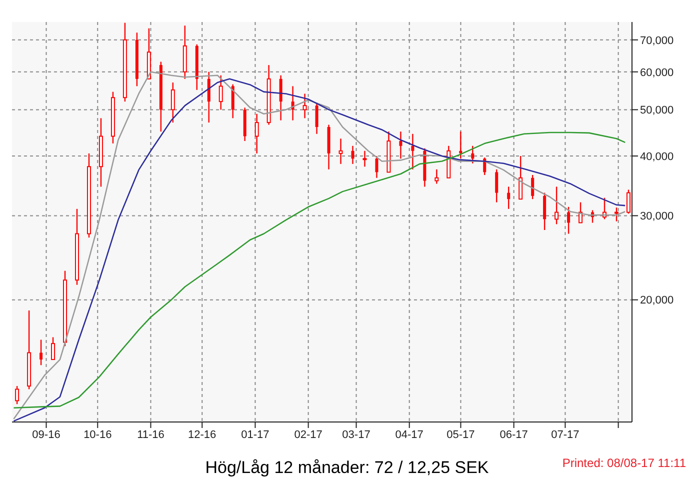  I want to click on x-tick-label: 05-17, so click(460, 434).